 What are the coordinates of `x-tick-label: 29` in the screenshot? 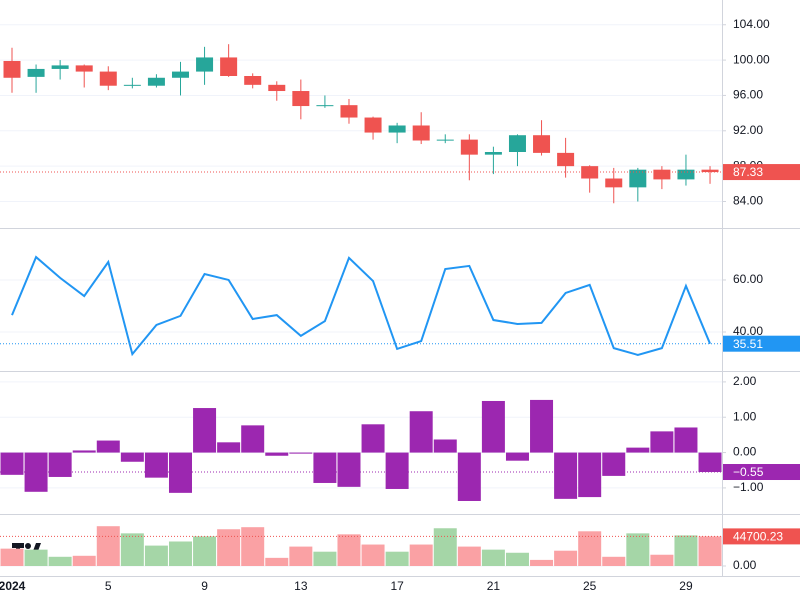 It's located at (686, 586).